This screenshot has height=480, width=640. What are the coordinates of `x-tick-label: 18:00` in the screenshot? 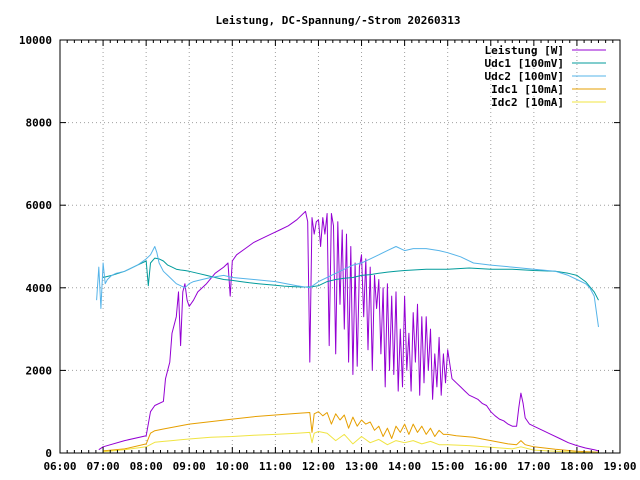 It's located at (576, 466).